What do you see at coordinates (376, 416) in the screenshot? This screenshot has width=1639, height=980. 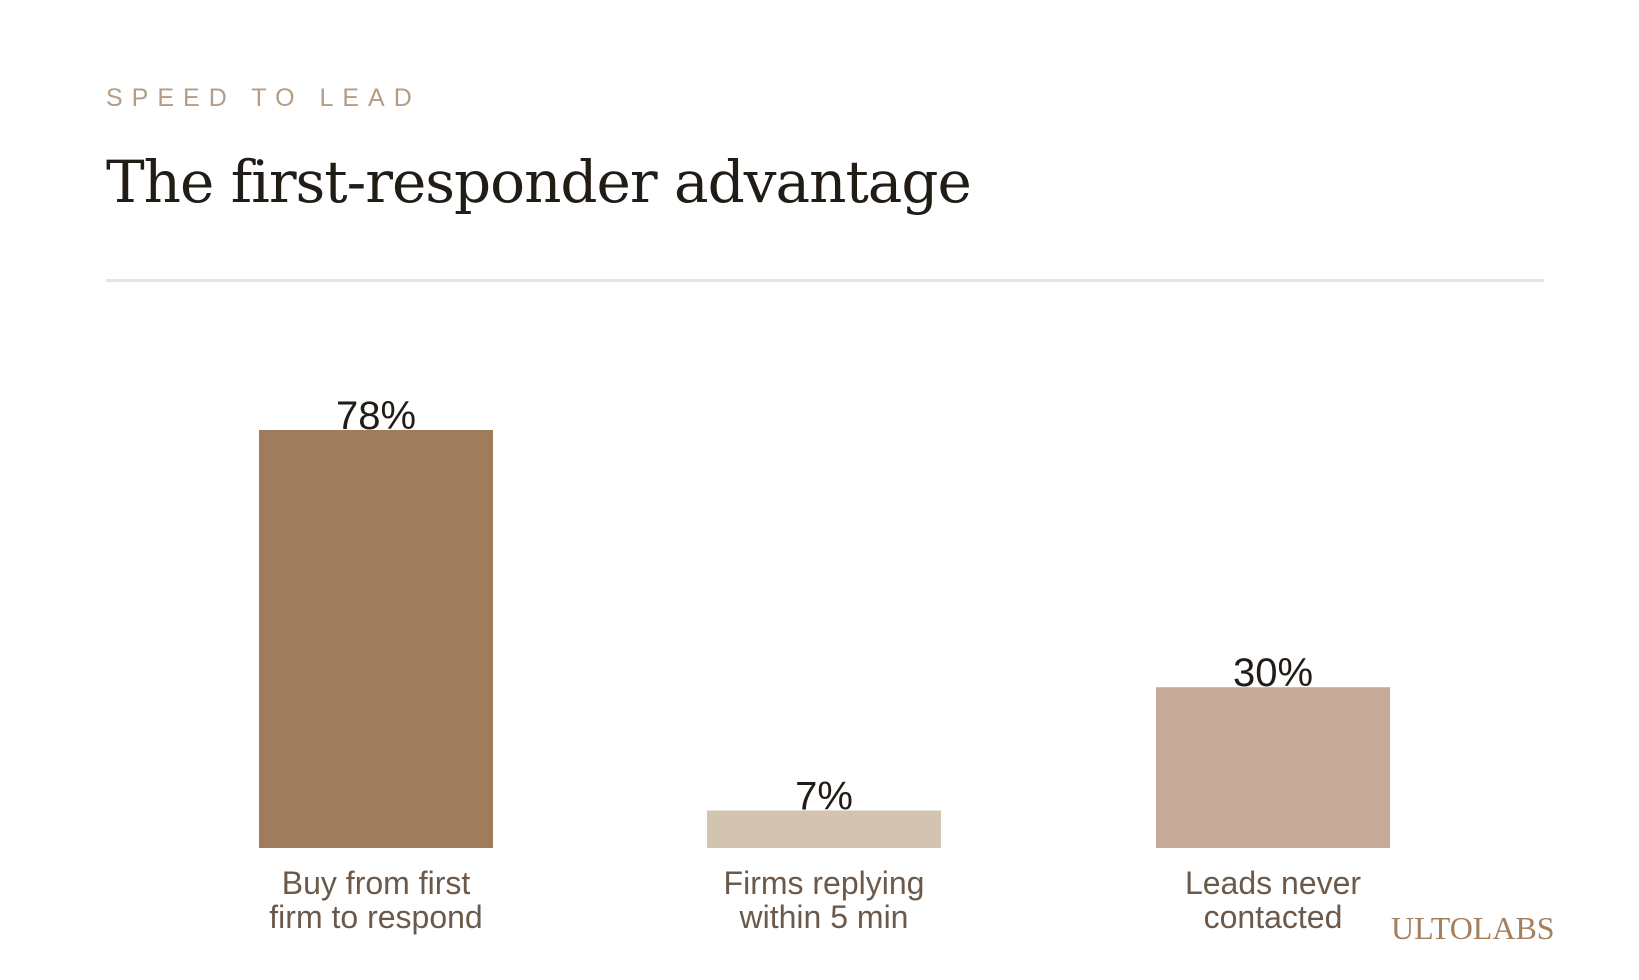 I see `data-label-1: 78%` at bounding box center [376, 416].